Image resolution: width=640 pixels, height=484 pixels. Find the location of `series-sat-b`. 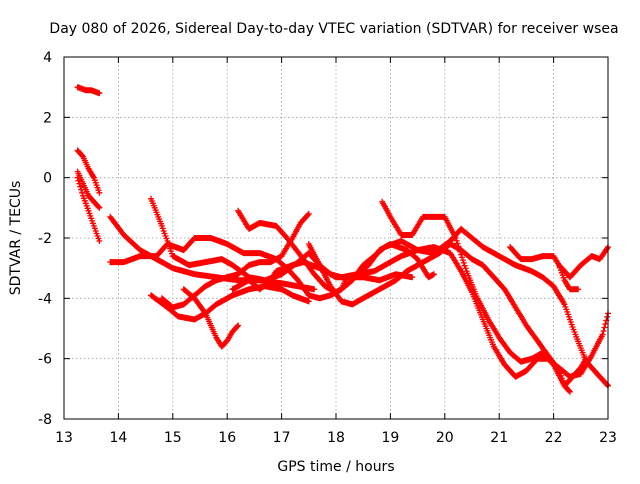

series-sat-b is located at coordinates (88, 171).